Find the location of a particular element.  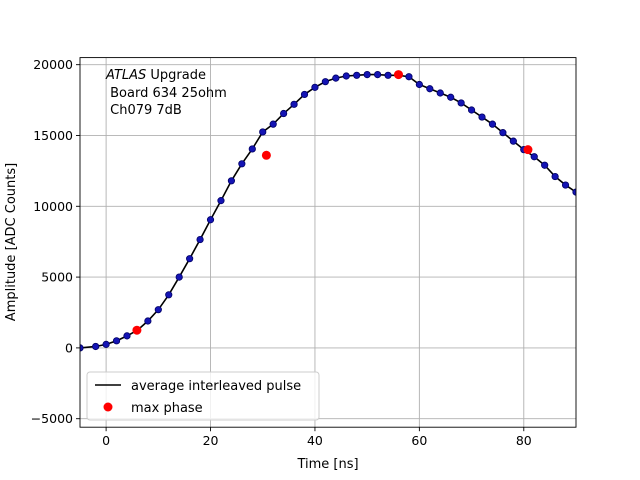

y-tick-label: 20000 is located at coordinates (53, 64).